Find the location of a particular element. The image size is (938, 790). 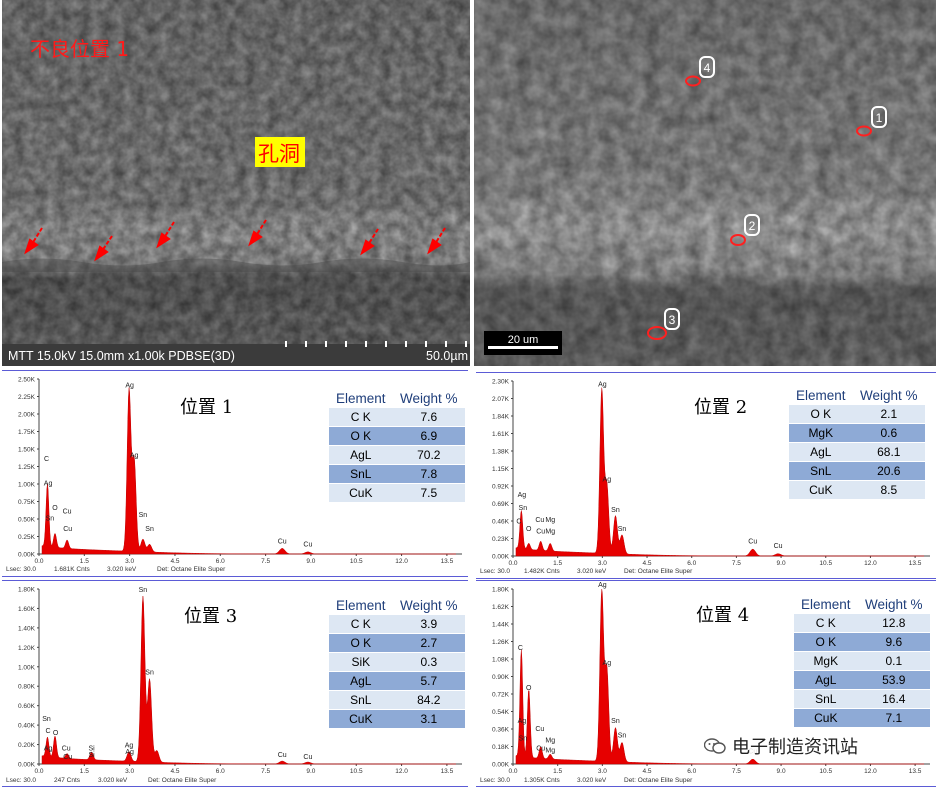

marker-3: 3 is located at coordinates (663, 324).